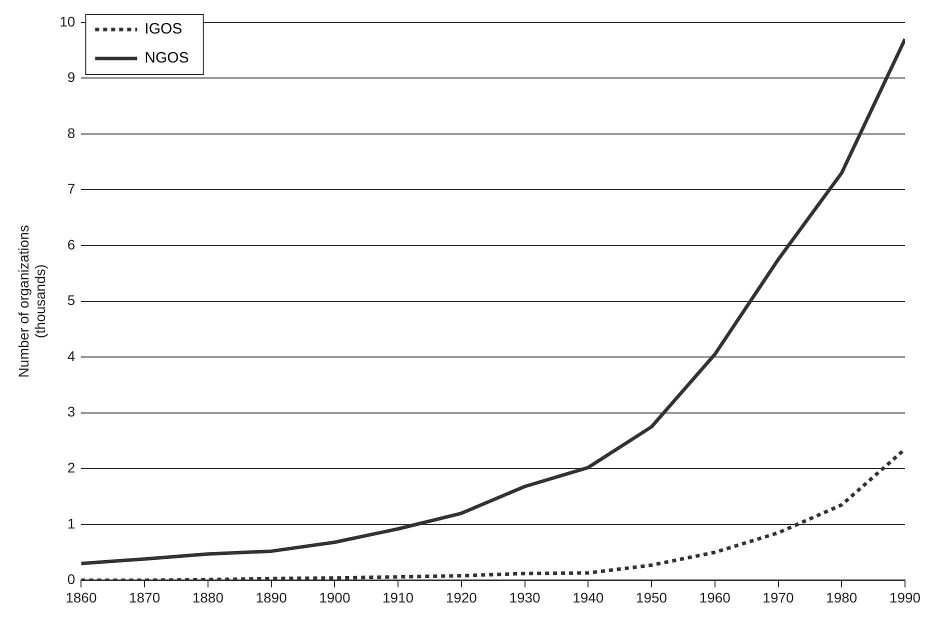 The height and width of the screenshot is (618, 933). Describe the element at coordinates (71, 132) in the screenshot. I see `y-tick-label: 8` at that location.